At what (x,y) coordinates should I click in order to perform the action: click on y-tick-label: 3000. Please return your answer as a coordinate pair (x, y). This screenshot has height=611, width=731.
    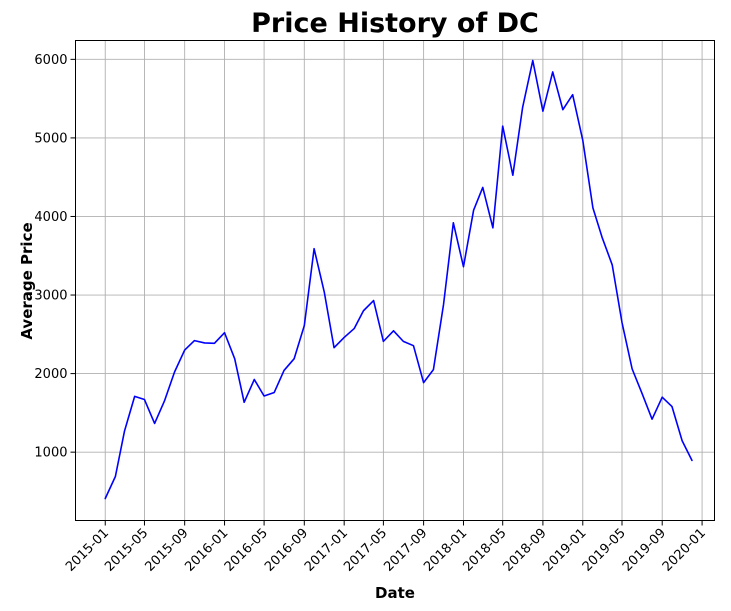
    Looking at the image, I should click on (50, 296).